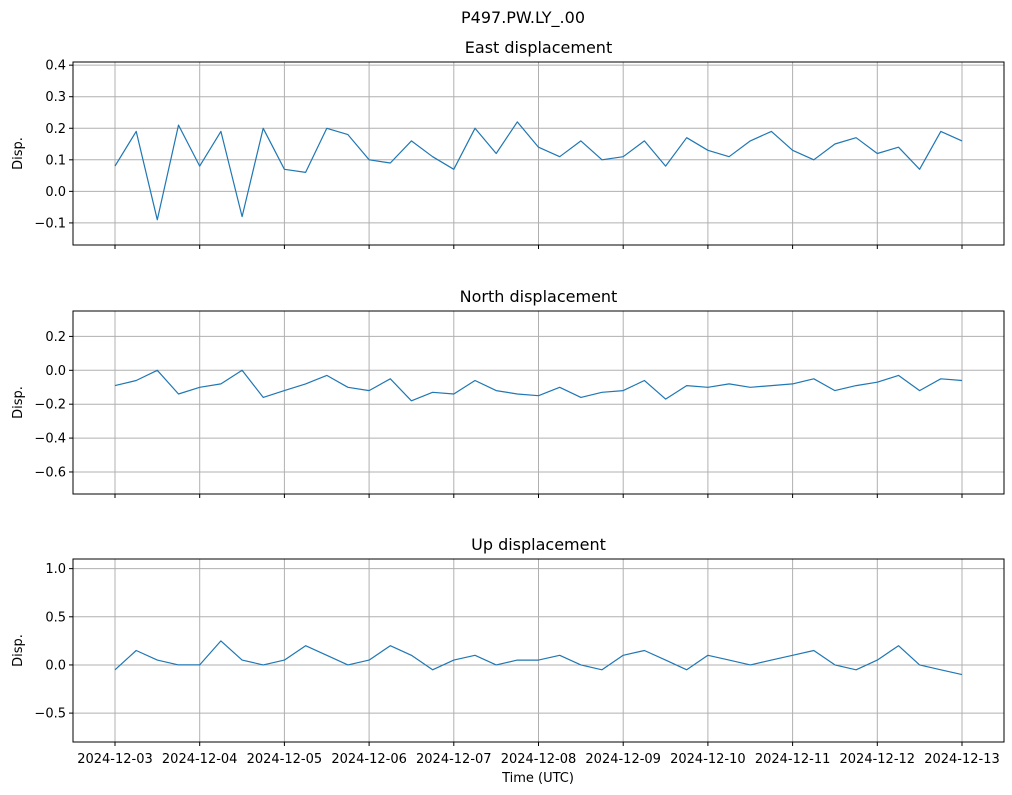  Describe the element at coordinates (539, 296) in the screenshot. I see `panel-title: North displacement` at that location.